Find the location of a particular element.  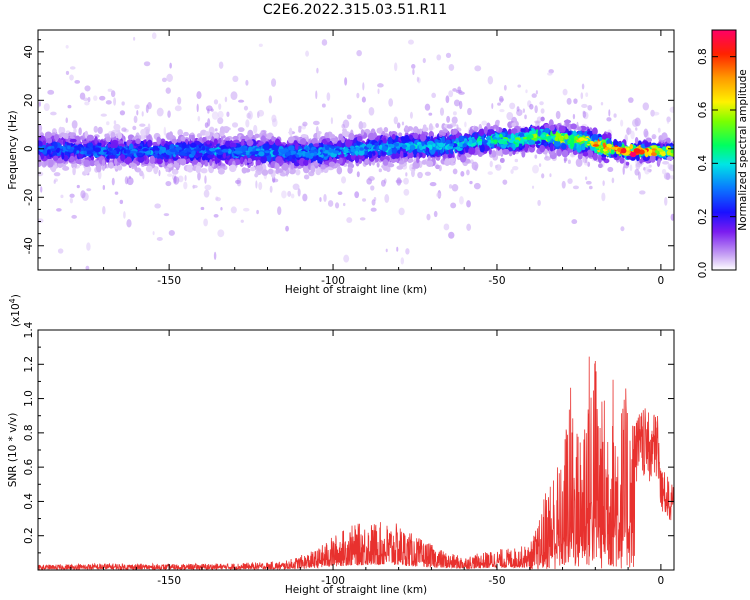

colorbar-frame is located at coordinates (724, 150).